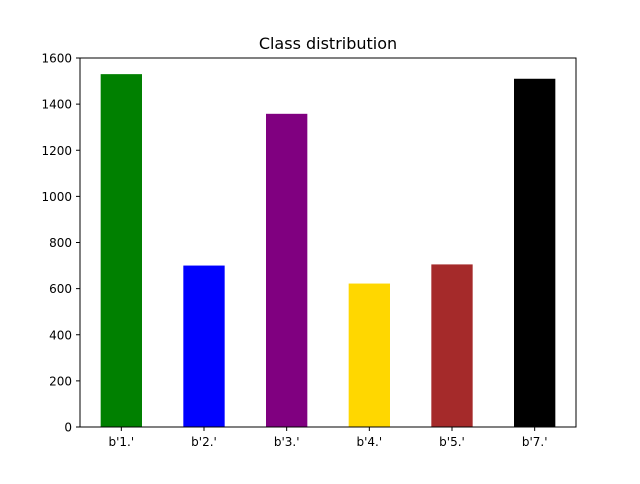 This screenshot has height=484, width=640. Describe the element at coordinates (452, 442) in the screenshot. I see `x-tick-label: b'5.'` at that location.